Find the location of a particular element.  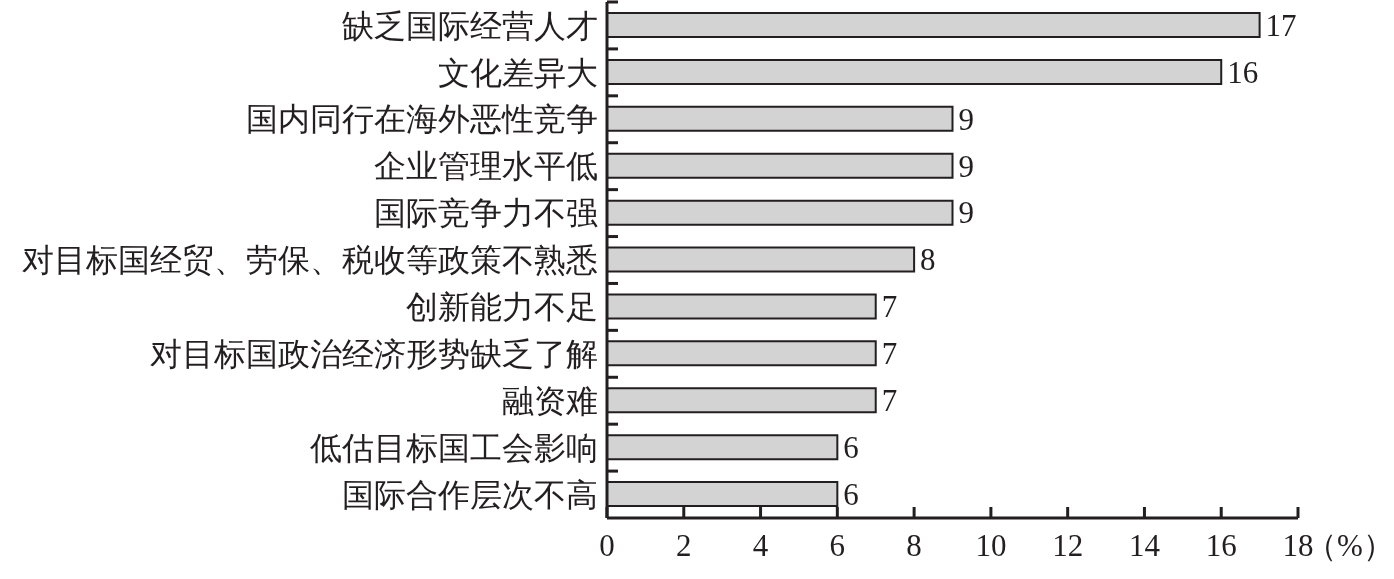

y-tick-label: 国际竞争力不强 is located at coordinates (486, 213).